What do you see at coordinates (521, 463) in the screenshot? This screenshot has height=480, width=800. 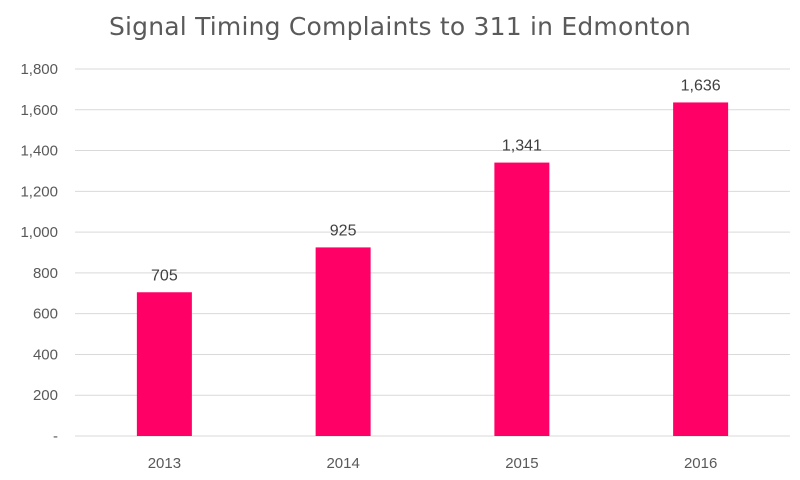 I see `x-tick-label: 2015` at bounding box center [521, 463].